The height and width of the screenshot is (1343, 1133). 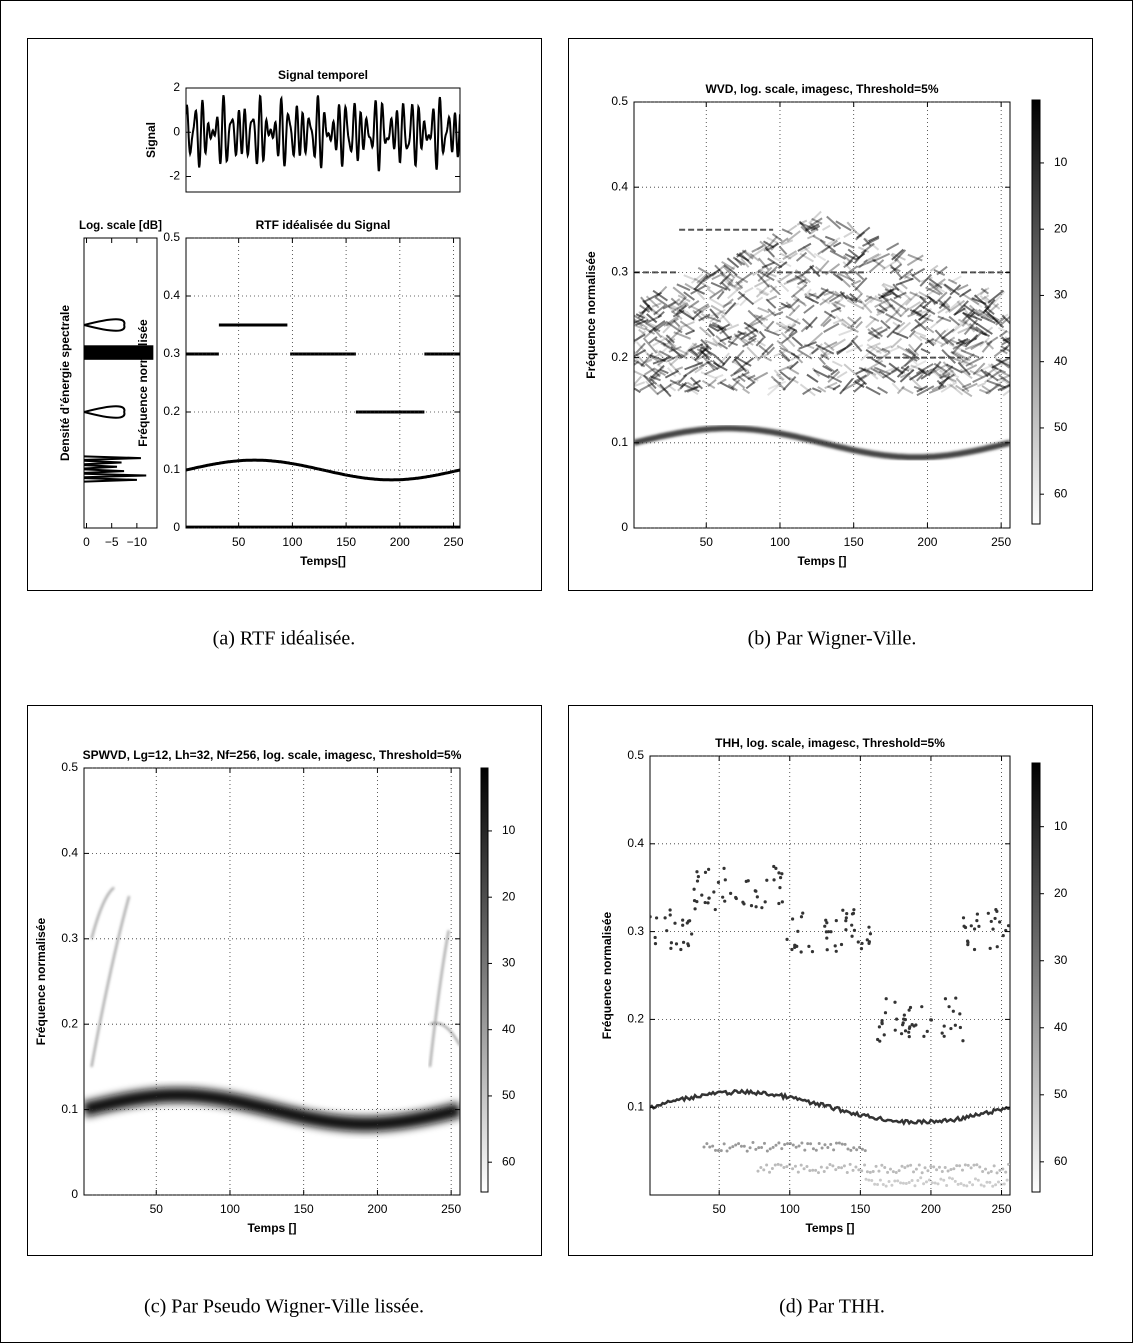 What do you see at coordinates (830, 743) in the screenshot?
I see `axes-title: THH, log. scale, imagesc, Threshold=5%` at bounding box center [830, 743].